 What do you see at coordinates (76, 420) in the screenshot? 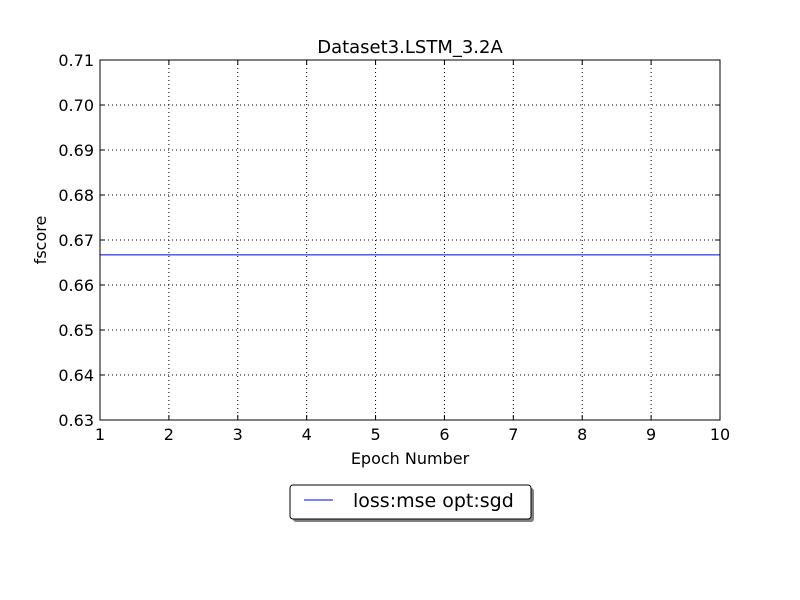
I see `y-tick-label: 0.63` at bounding box center [76, 420].